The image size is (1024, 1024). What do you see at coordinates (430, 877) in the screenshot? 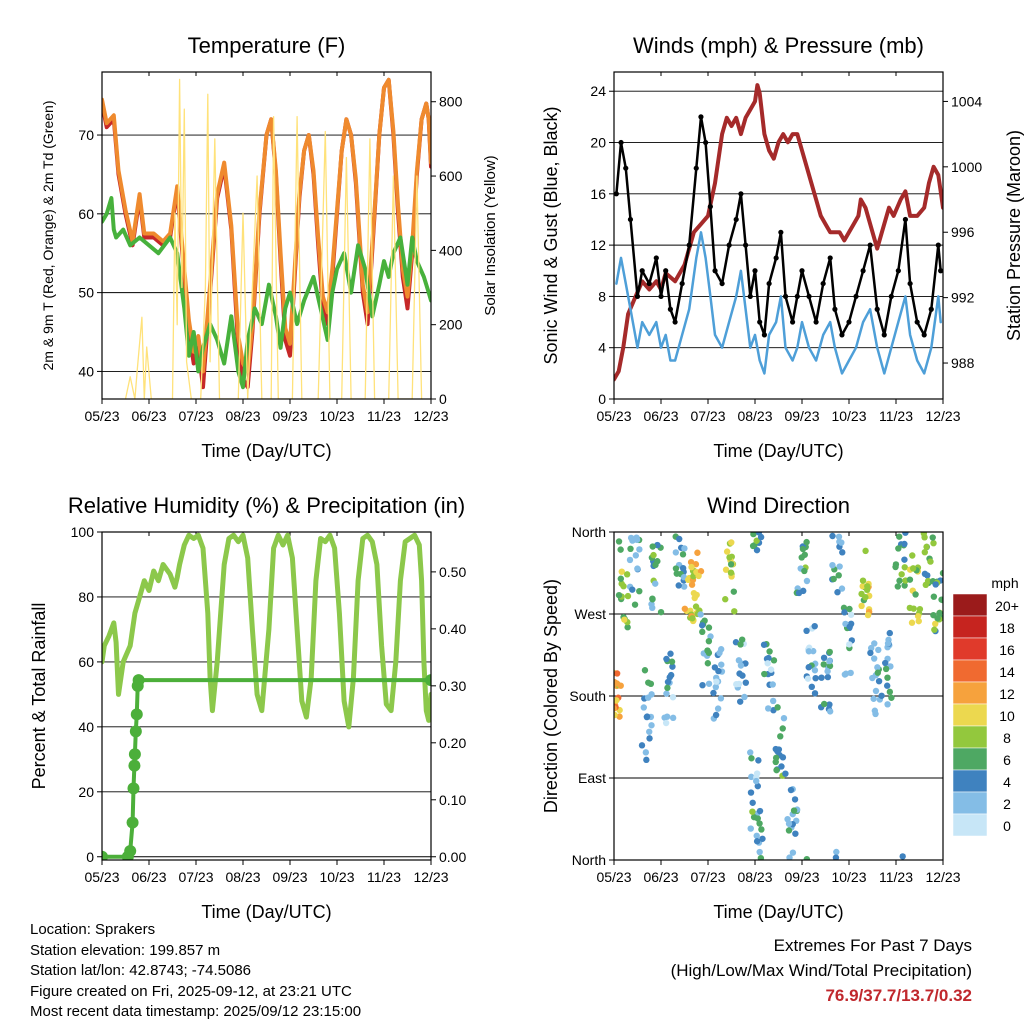
I see `humidity-xtick-label: 12/23` at bounding box center [430, 877].